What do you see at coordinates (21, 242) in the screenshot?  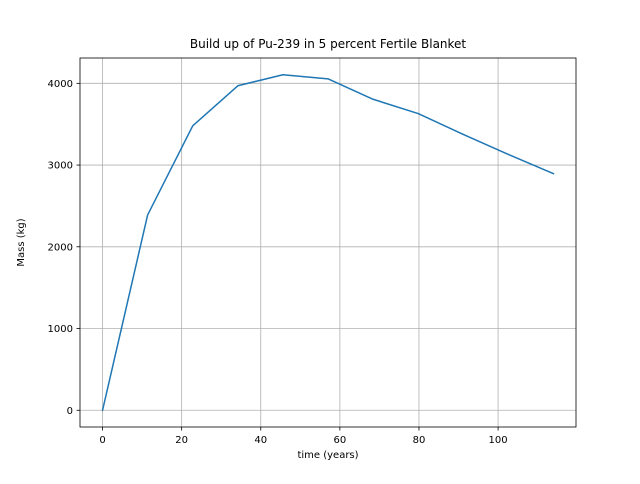 I see `y-axis-label: Mass (kg)` at bounding box center [21, 242].